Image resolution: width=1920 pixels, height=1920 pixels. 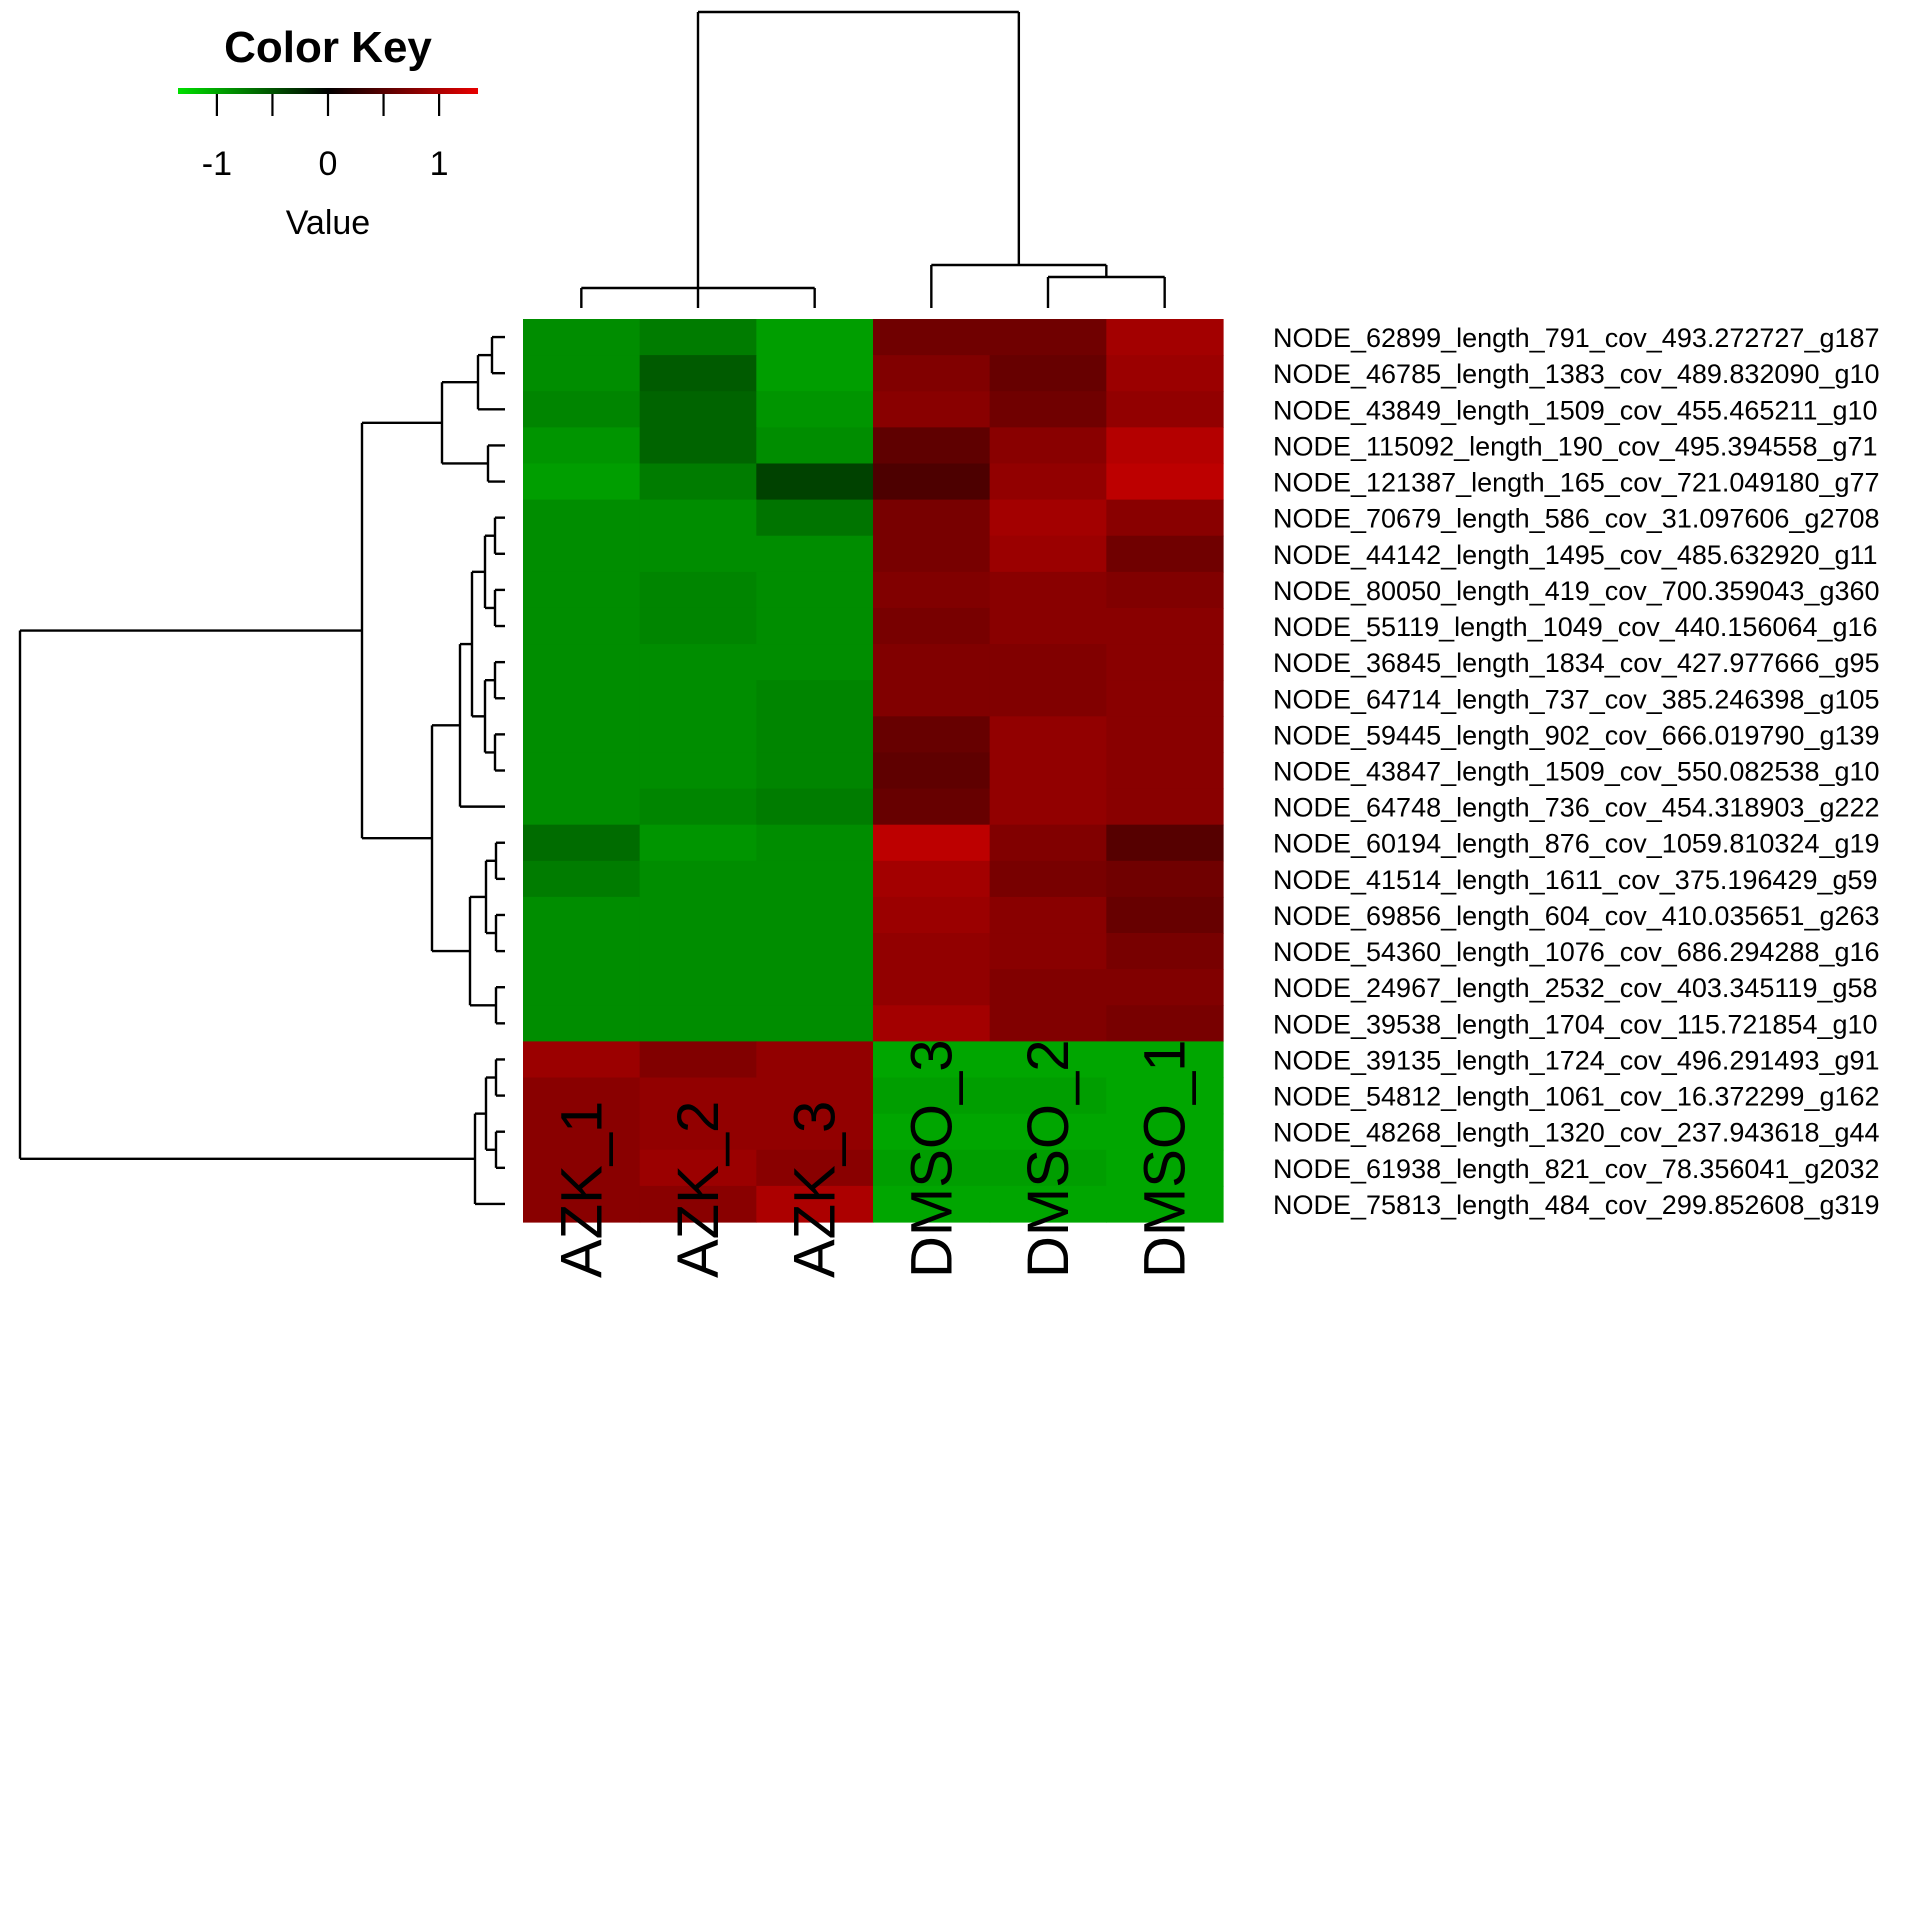 What do you see at coordinates (328, 47) in the screenshot?
I see `color-key-title: Color Key` at bounding box center [328, 47].